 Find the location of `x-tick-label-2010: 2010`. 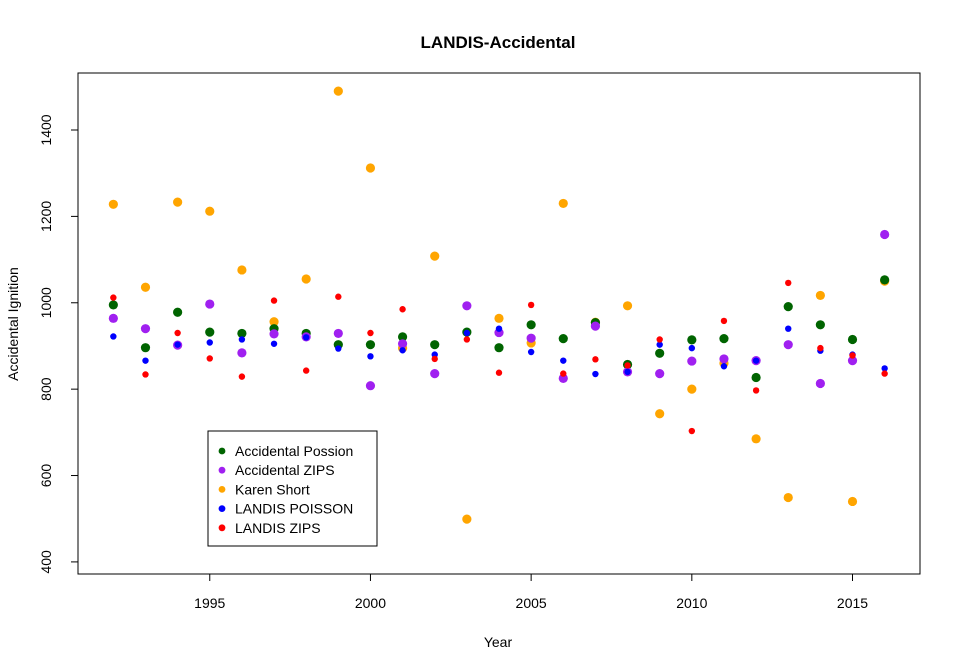

x-tick-label-2010: 2010 is located at coordinates (691, 603).